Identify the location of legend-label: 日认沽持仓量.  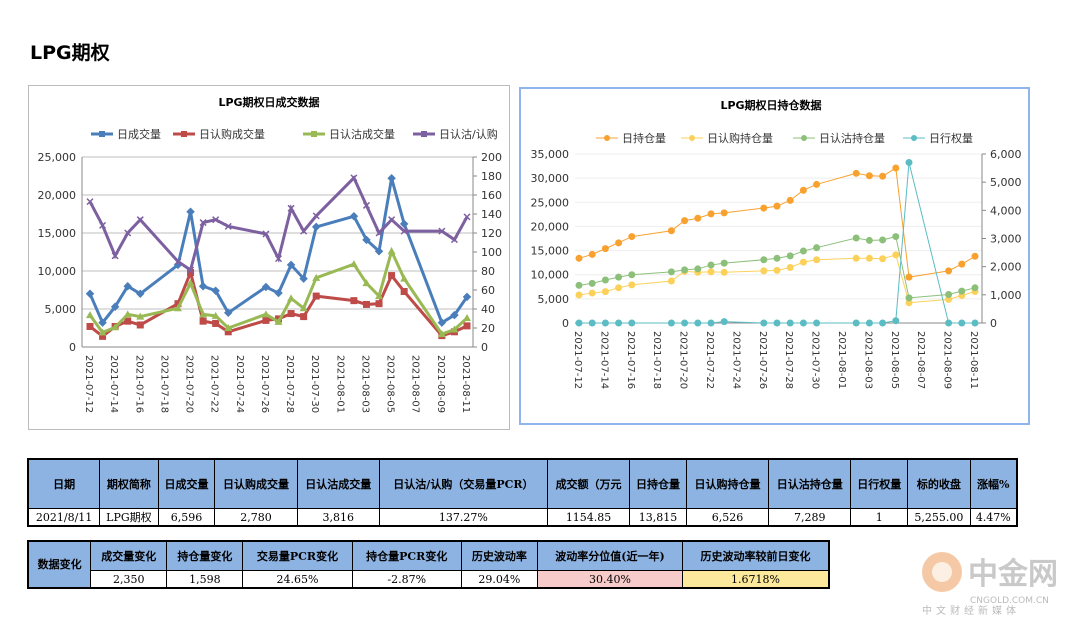
(852, 138).